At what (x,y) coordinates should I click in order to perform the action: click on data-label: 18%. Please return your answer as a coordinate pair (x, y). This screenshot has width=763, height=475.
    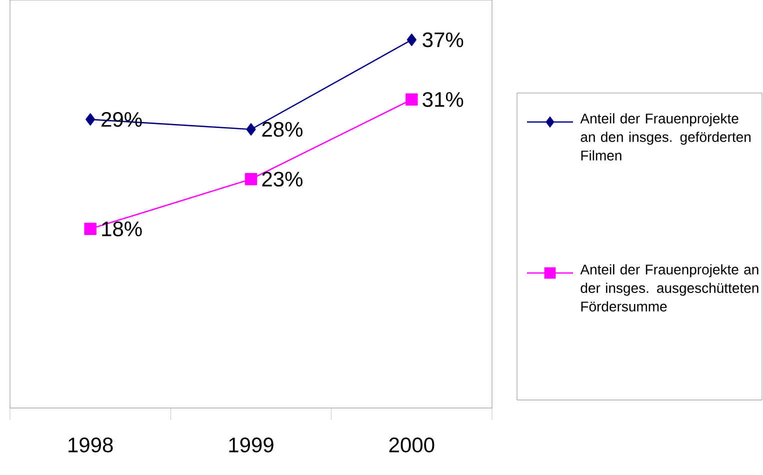
    Looking at the image, I should click on (122, 228).